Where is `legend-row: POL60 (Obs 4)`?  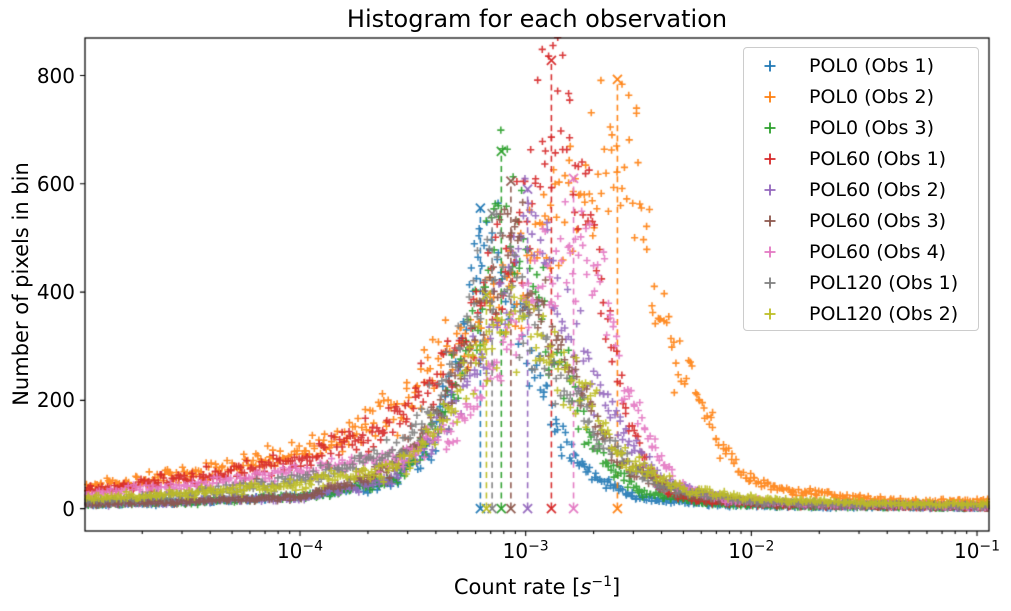
legend-row: POL60 (Obs 4) is located at coordinates (861, 251).